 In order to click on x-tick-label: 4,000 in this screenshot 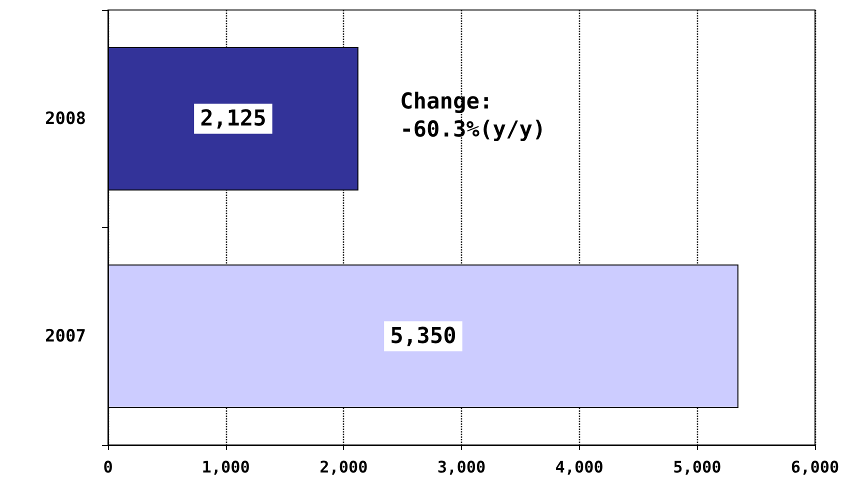, I will do `click(579, 467)`.